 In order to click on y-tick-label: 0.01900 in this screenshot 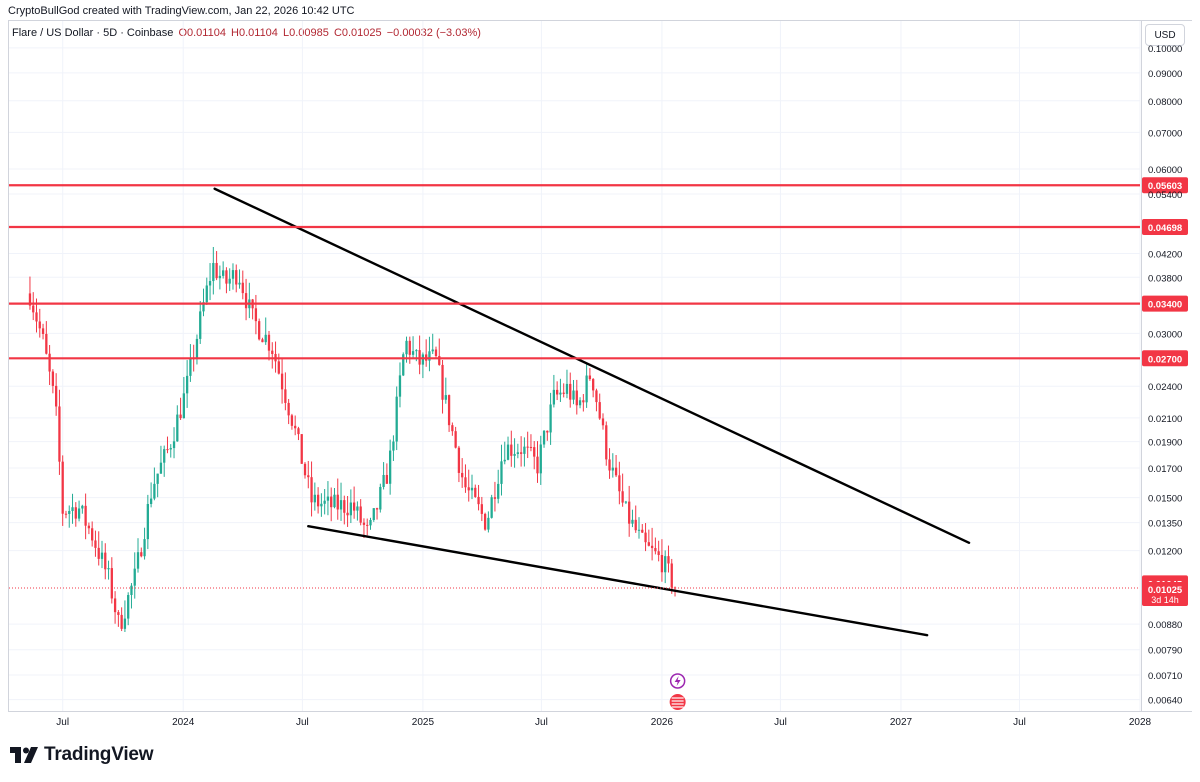, I will do `click(1165, 443)`.